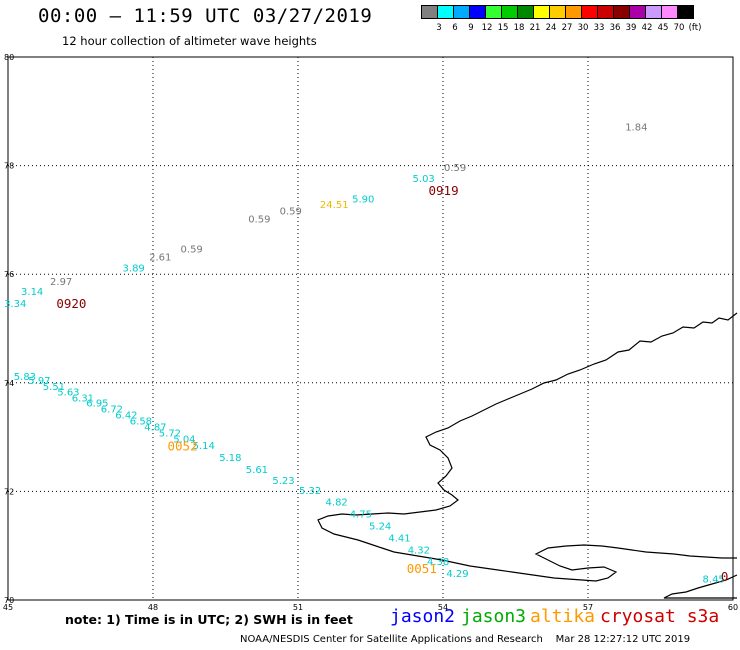 The image size is (740, 650). Describe the element at coordinates (512, 19) in the screenshot. I see `color-scale-swatch: 18` at that location.